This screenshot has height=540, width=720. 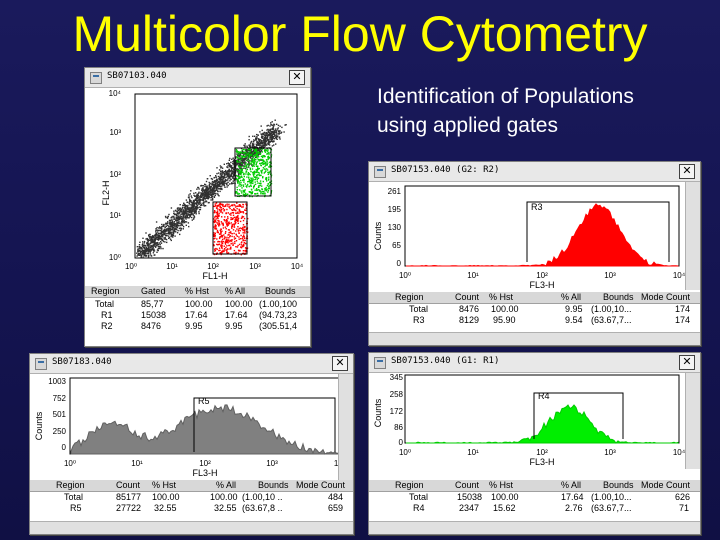 What do you see at coordinates (197, 78) in the screenshot?
I see `dot-plot-titlebar: SB07103.040 ✕` at bounding box center [197, 78].